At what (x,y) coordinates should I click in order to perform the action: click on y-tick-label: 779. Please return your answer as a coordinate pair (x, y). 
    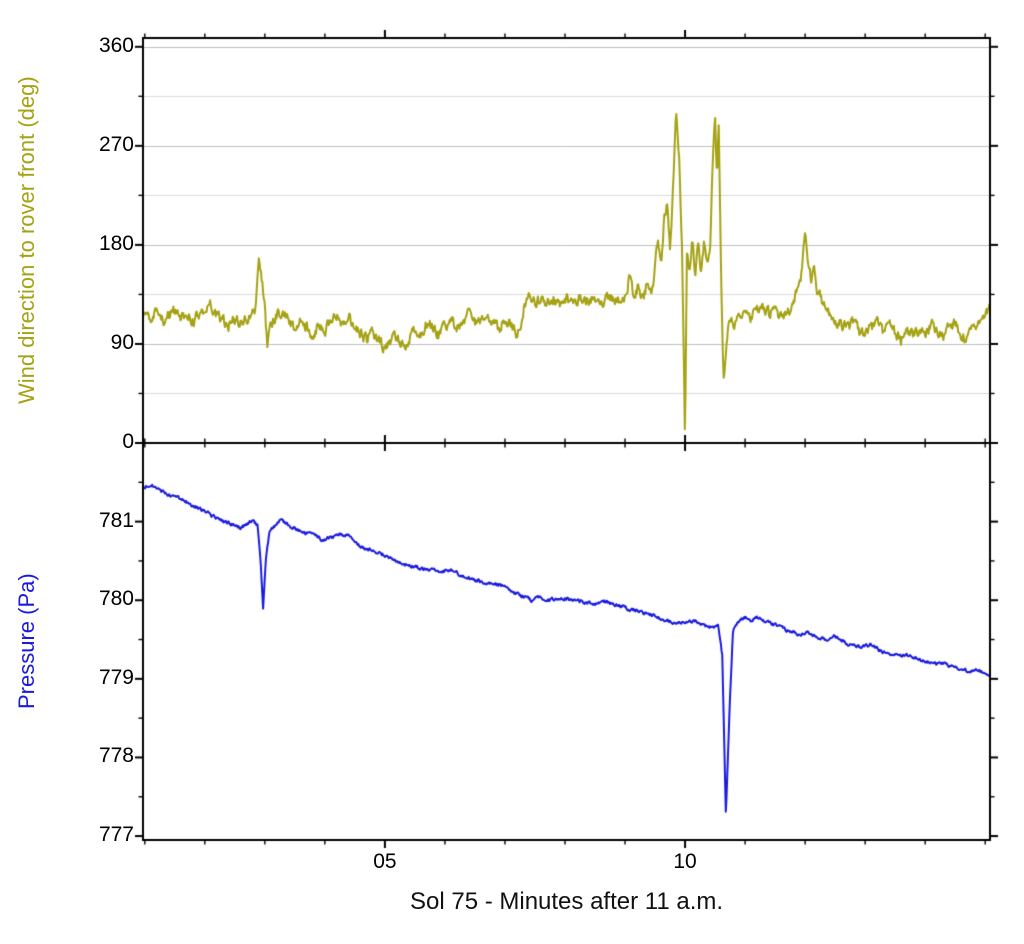
    Looking at the image, I should click on (116, 677).